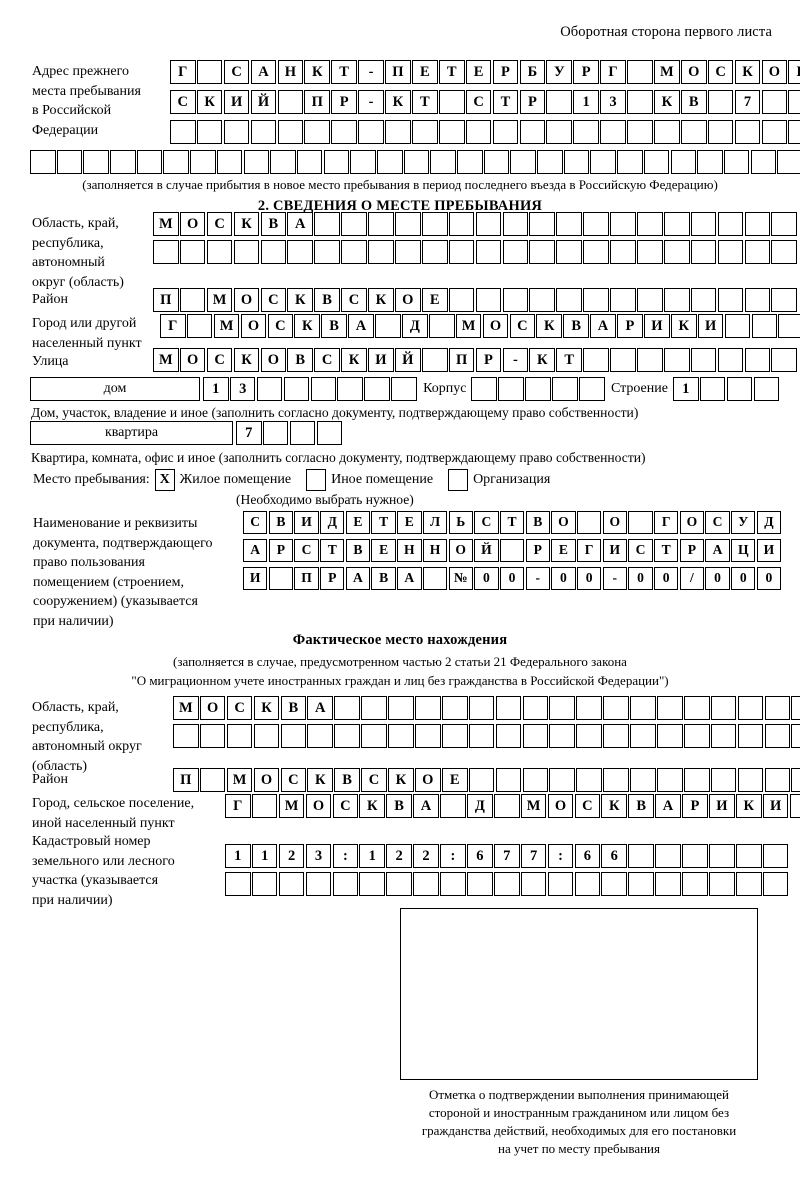  Describe the element at coordinates (460, 578) in the screenshot. I see `char-cell: №` at that location.